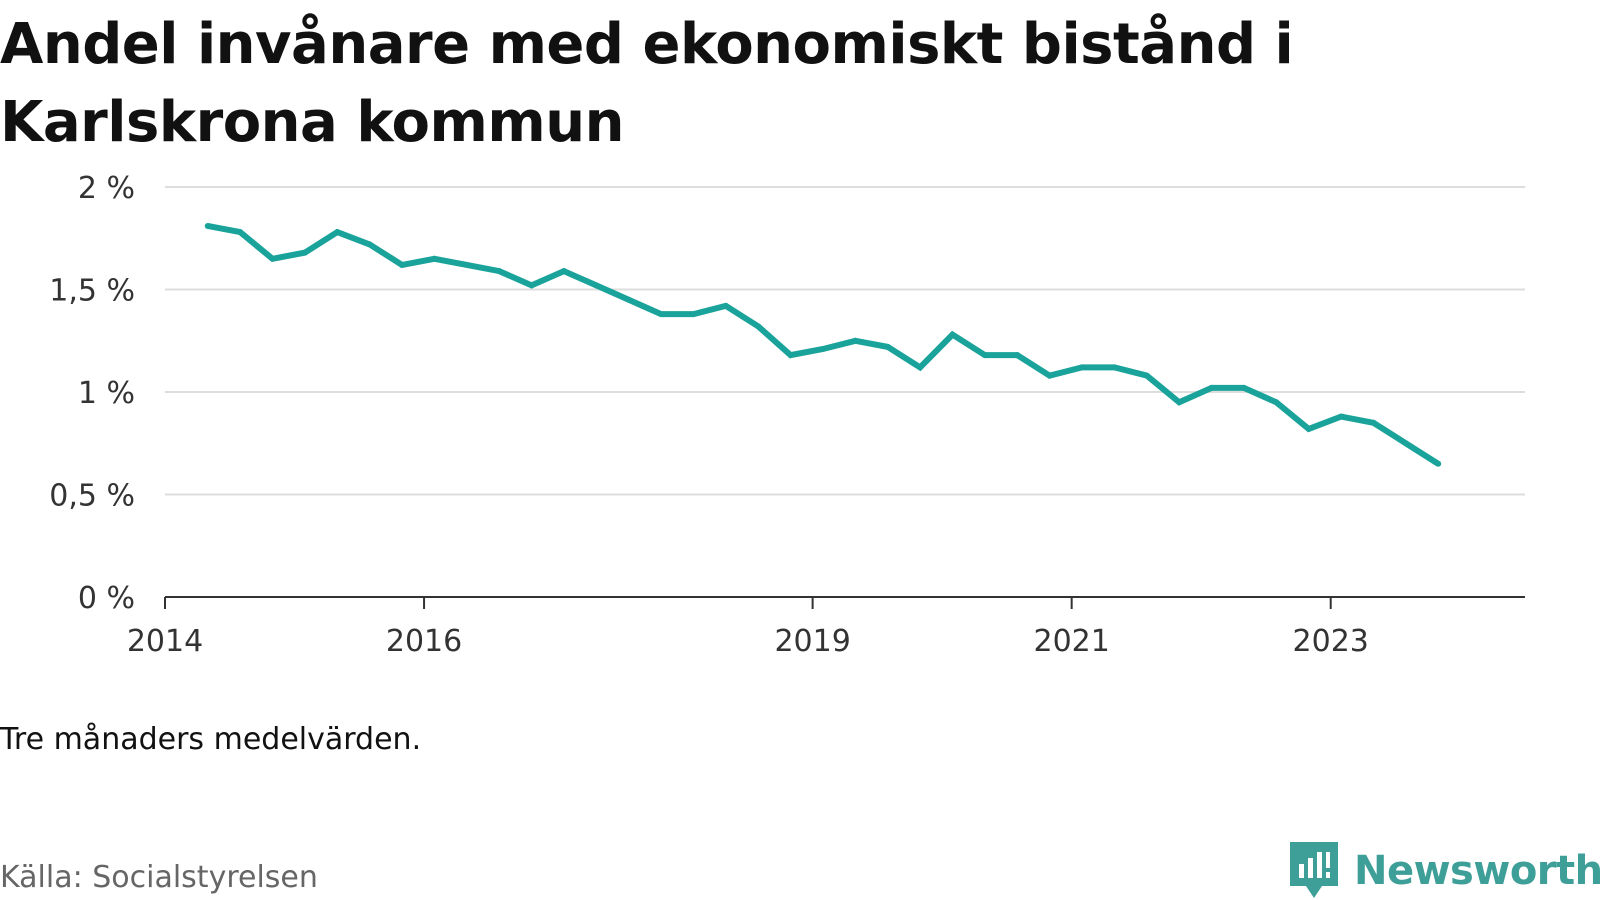 The height and width of the screenshot is (900, 1600). What do you see at coordinates (106, 393) in the screenshot?
I see `y-tick-label: 1 %` at bounding box center [106, 393].